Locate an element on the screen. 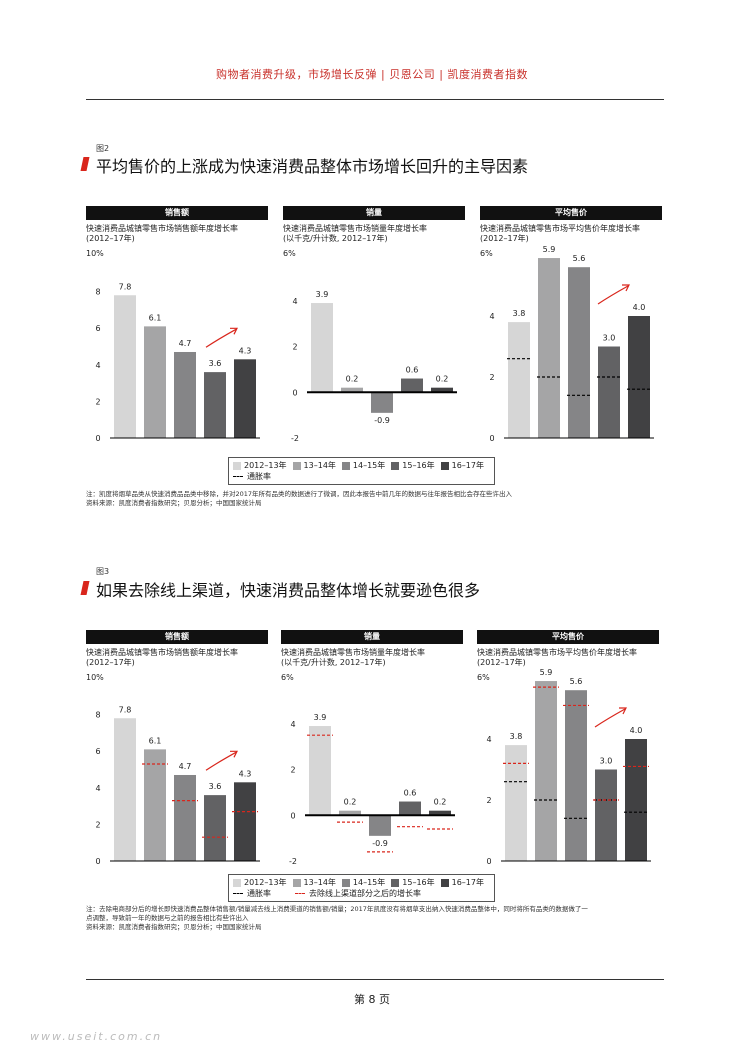 This screenshot has width=744, height=1052. legend-item: 14–15年 is located at coordinates (363, 882).